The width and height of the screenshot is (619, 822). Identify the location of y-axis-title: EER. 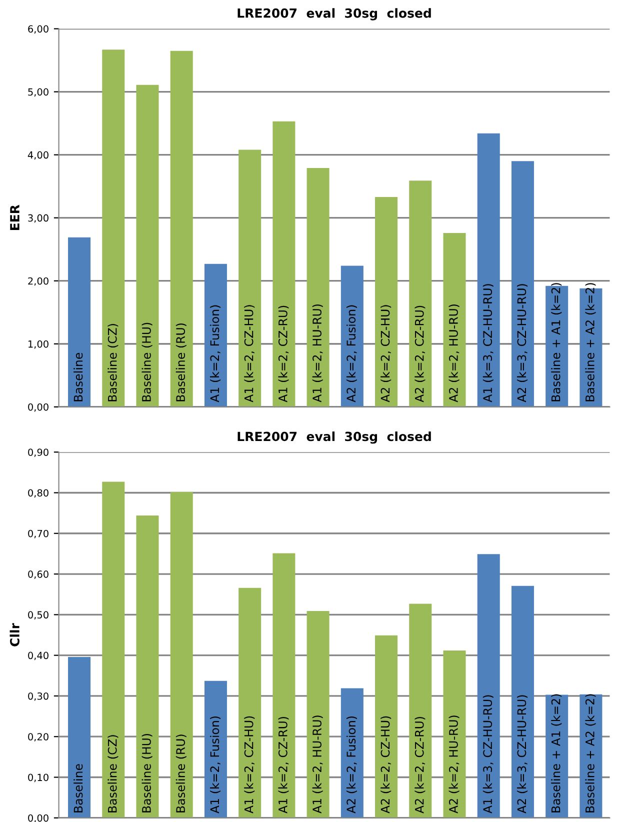
(15, 217).